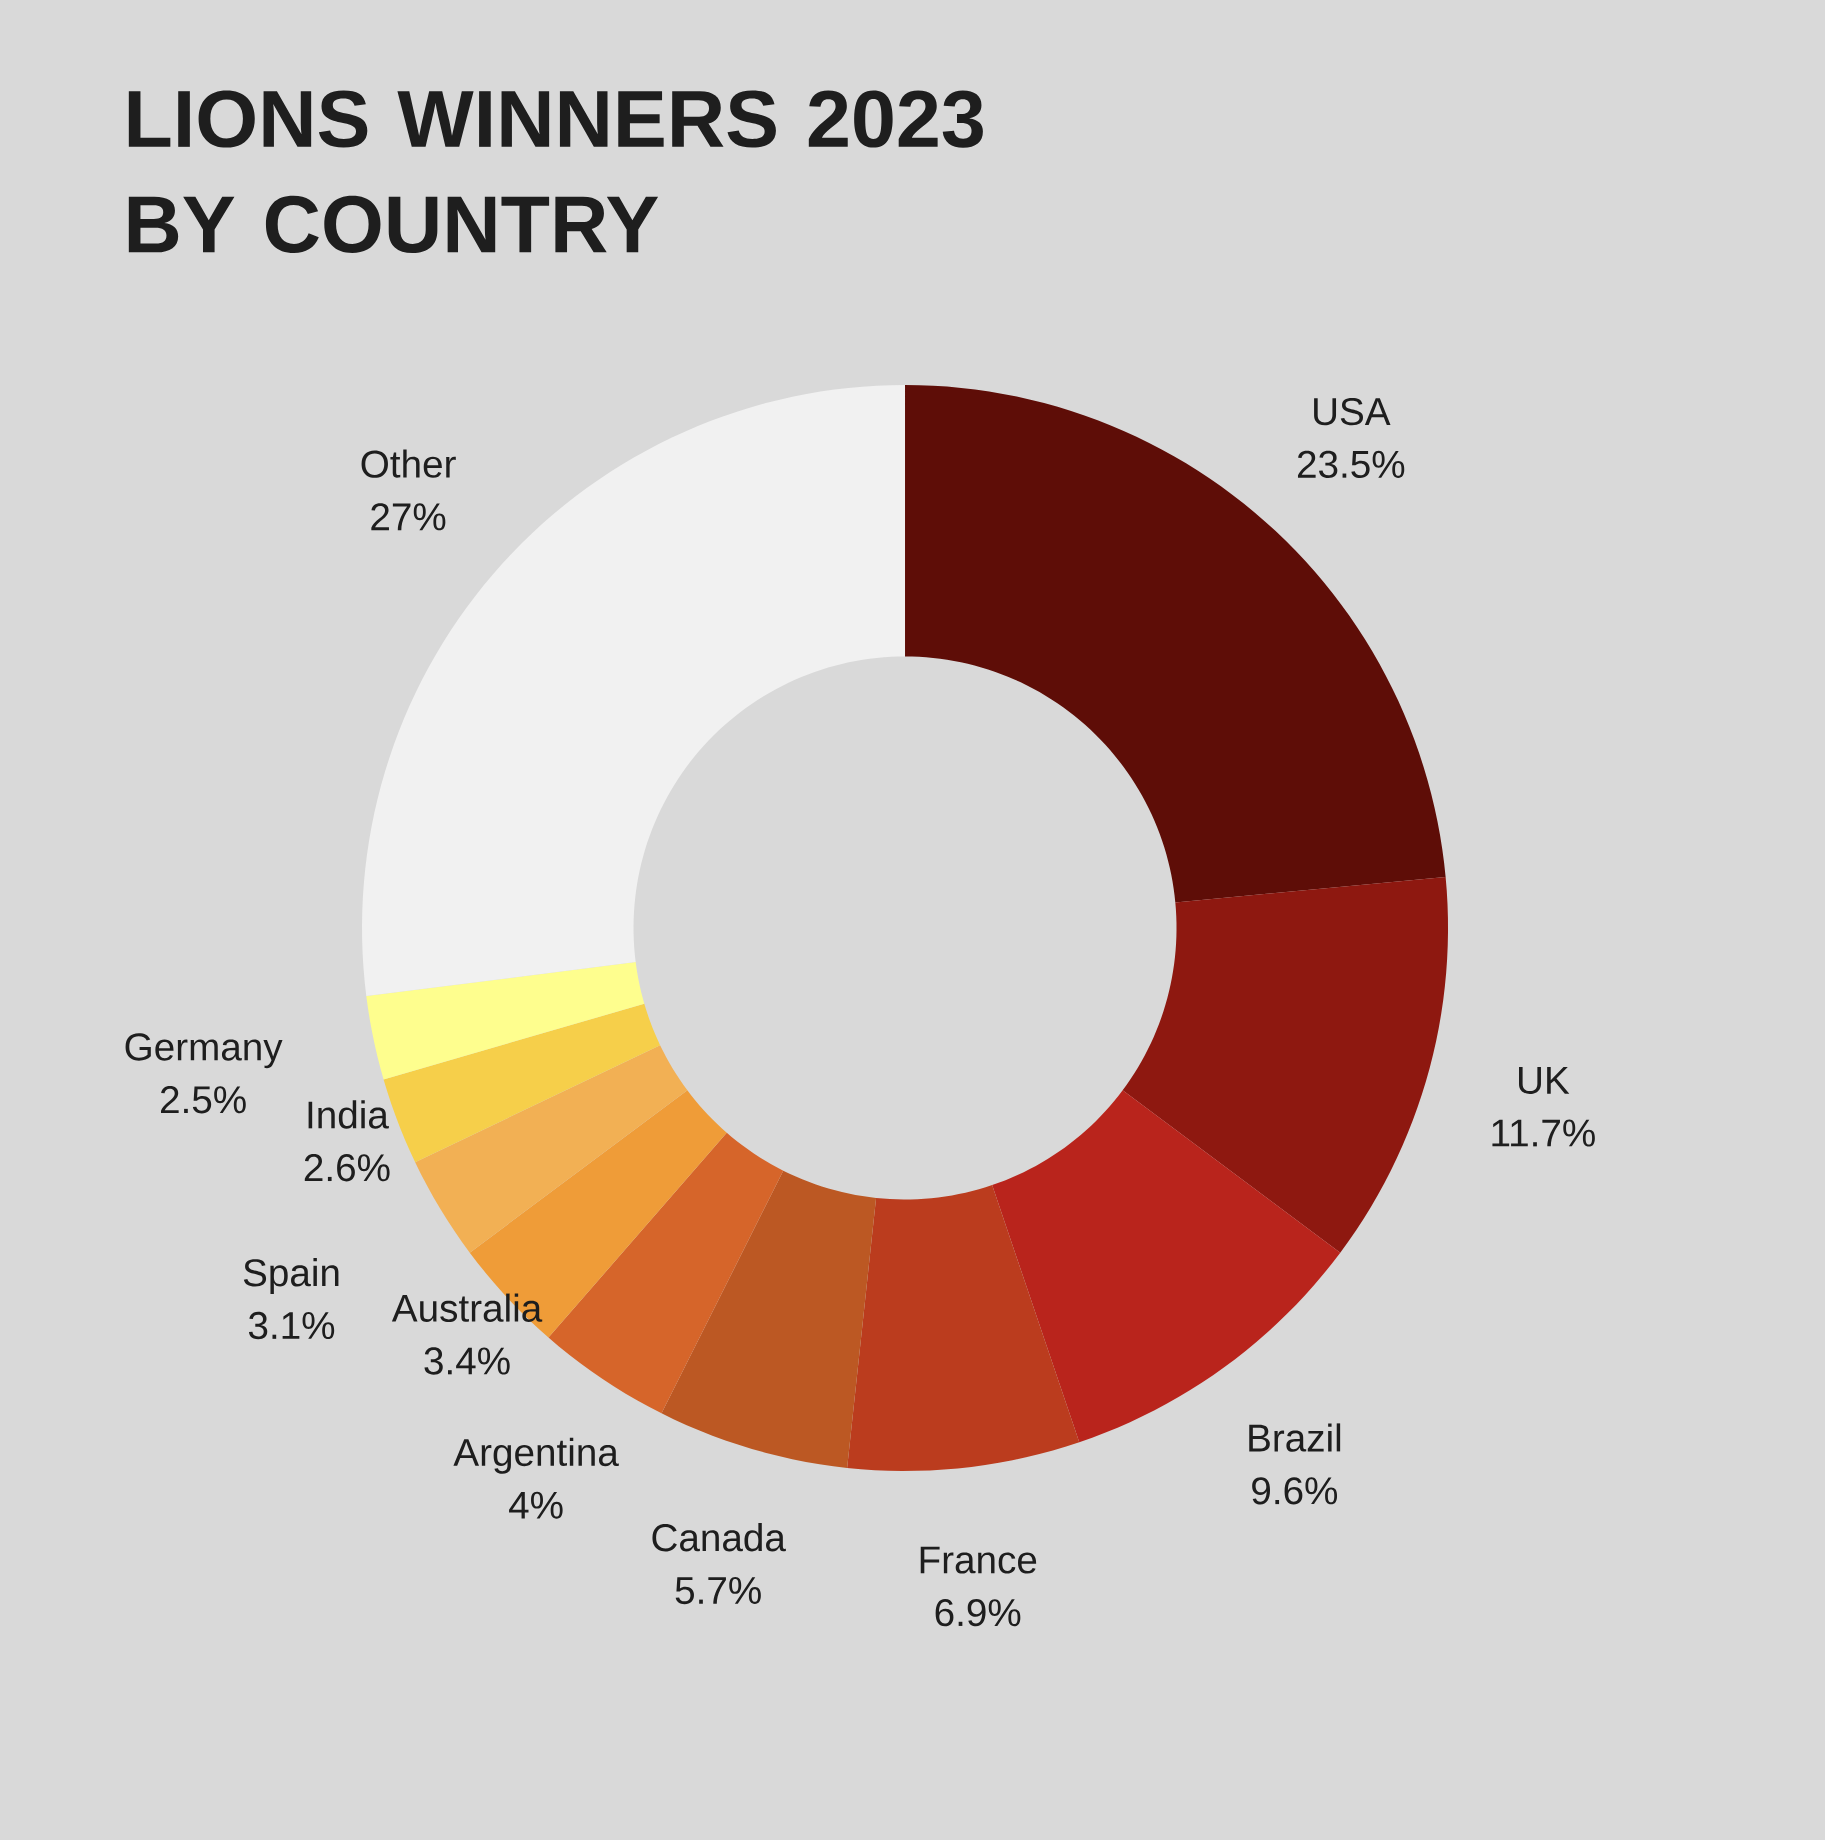  What do you see at coordinates (555, 172) in the screenshot?
I see `chart-title: LIONS WINNERS 2023 BY COUNTRY` at bounding box center [555, 172].